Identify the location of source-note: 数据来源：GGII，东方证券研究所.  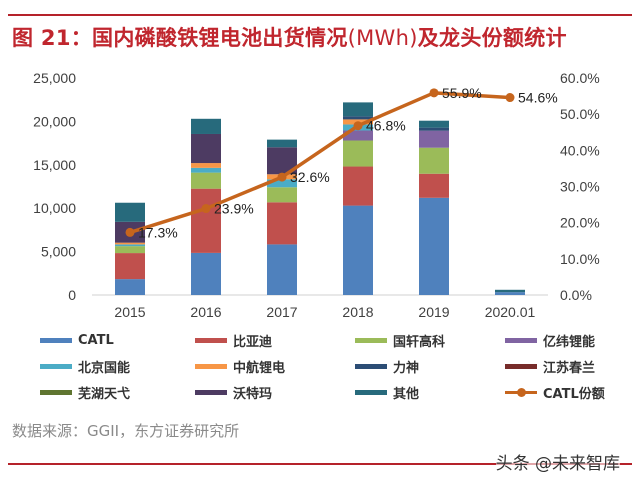
(126, 431).